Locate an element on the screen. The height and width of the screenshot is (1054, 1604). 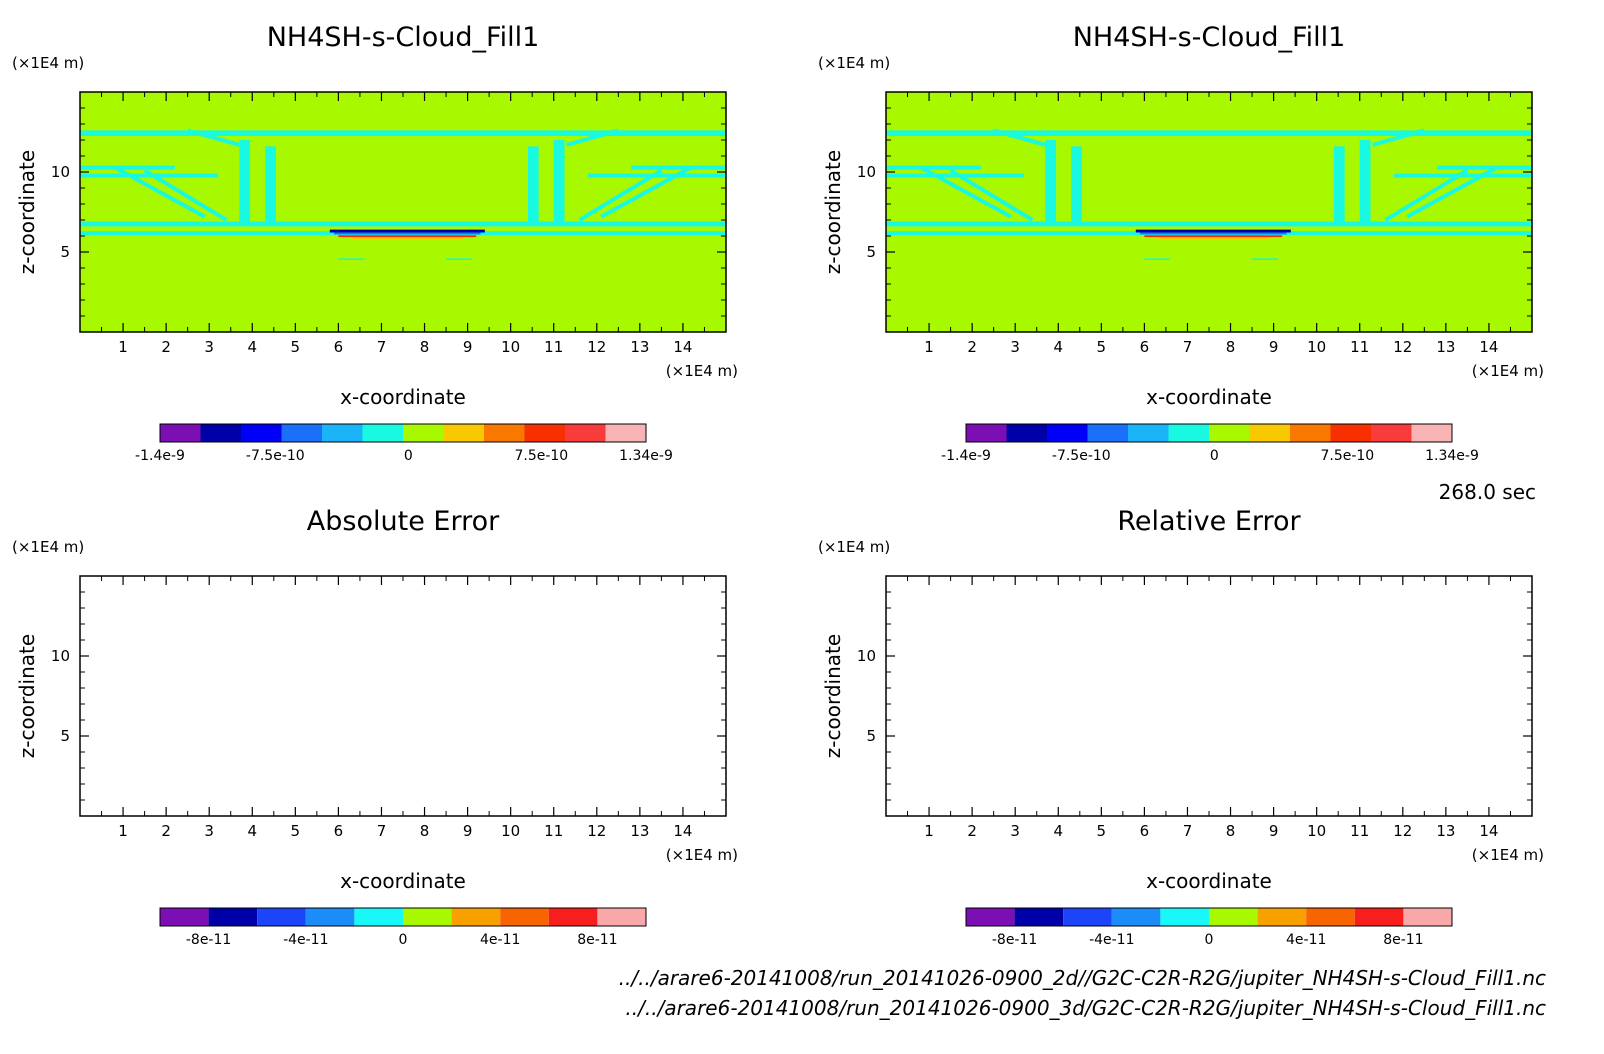
y-axis-label: z-coordinate is located at coordinates (27, 696).